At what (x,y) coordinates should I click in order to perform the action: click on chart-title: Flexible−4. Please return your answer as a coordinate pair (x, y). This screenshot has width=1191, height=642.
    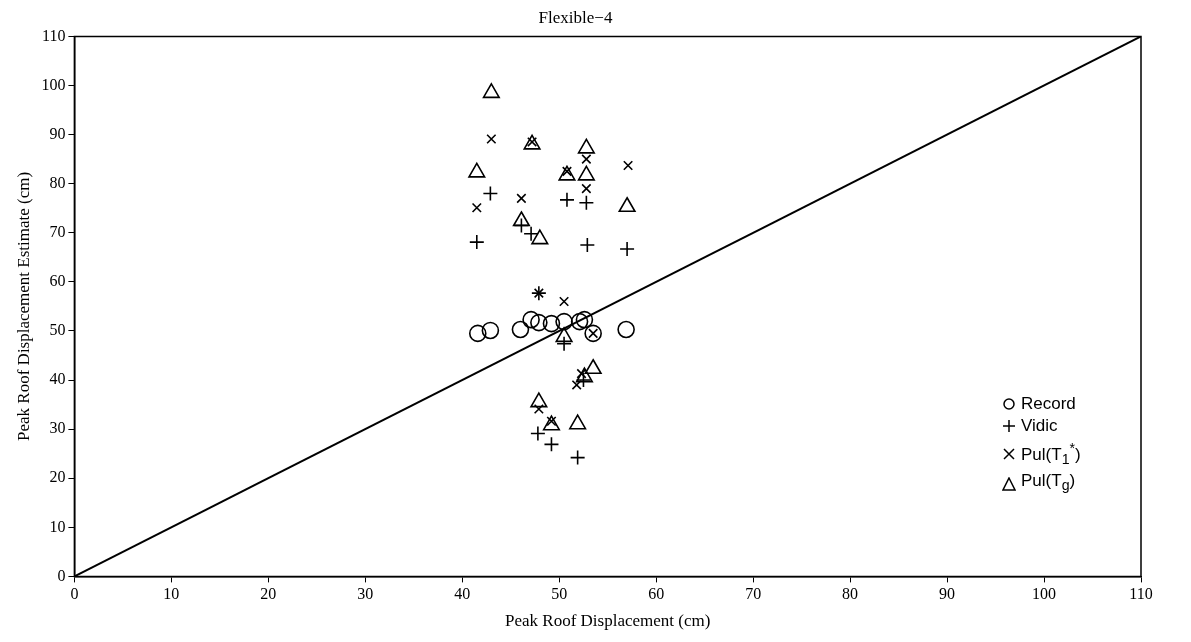
    Looking at the image, I should click on (575, 17).